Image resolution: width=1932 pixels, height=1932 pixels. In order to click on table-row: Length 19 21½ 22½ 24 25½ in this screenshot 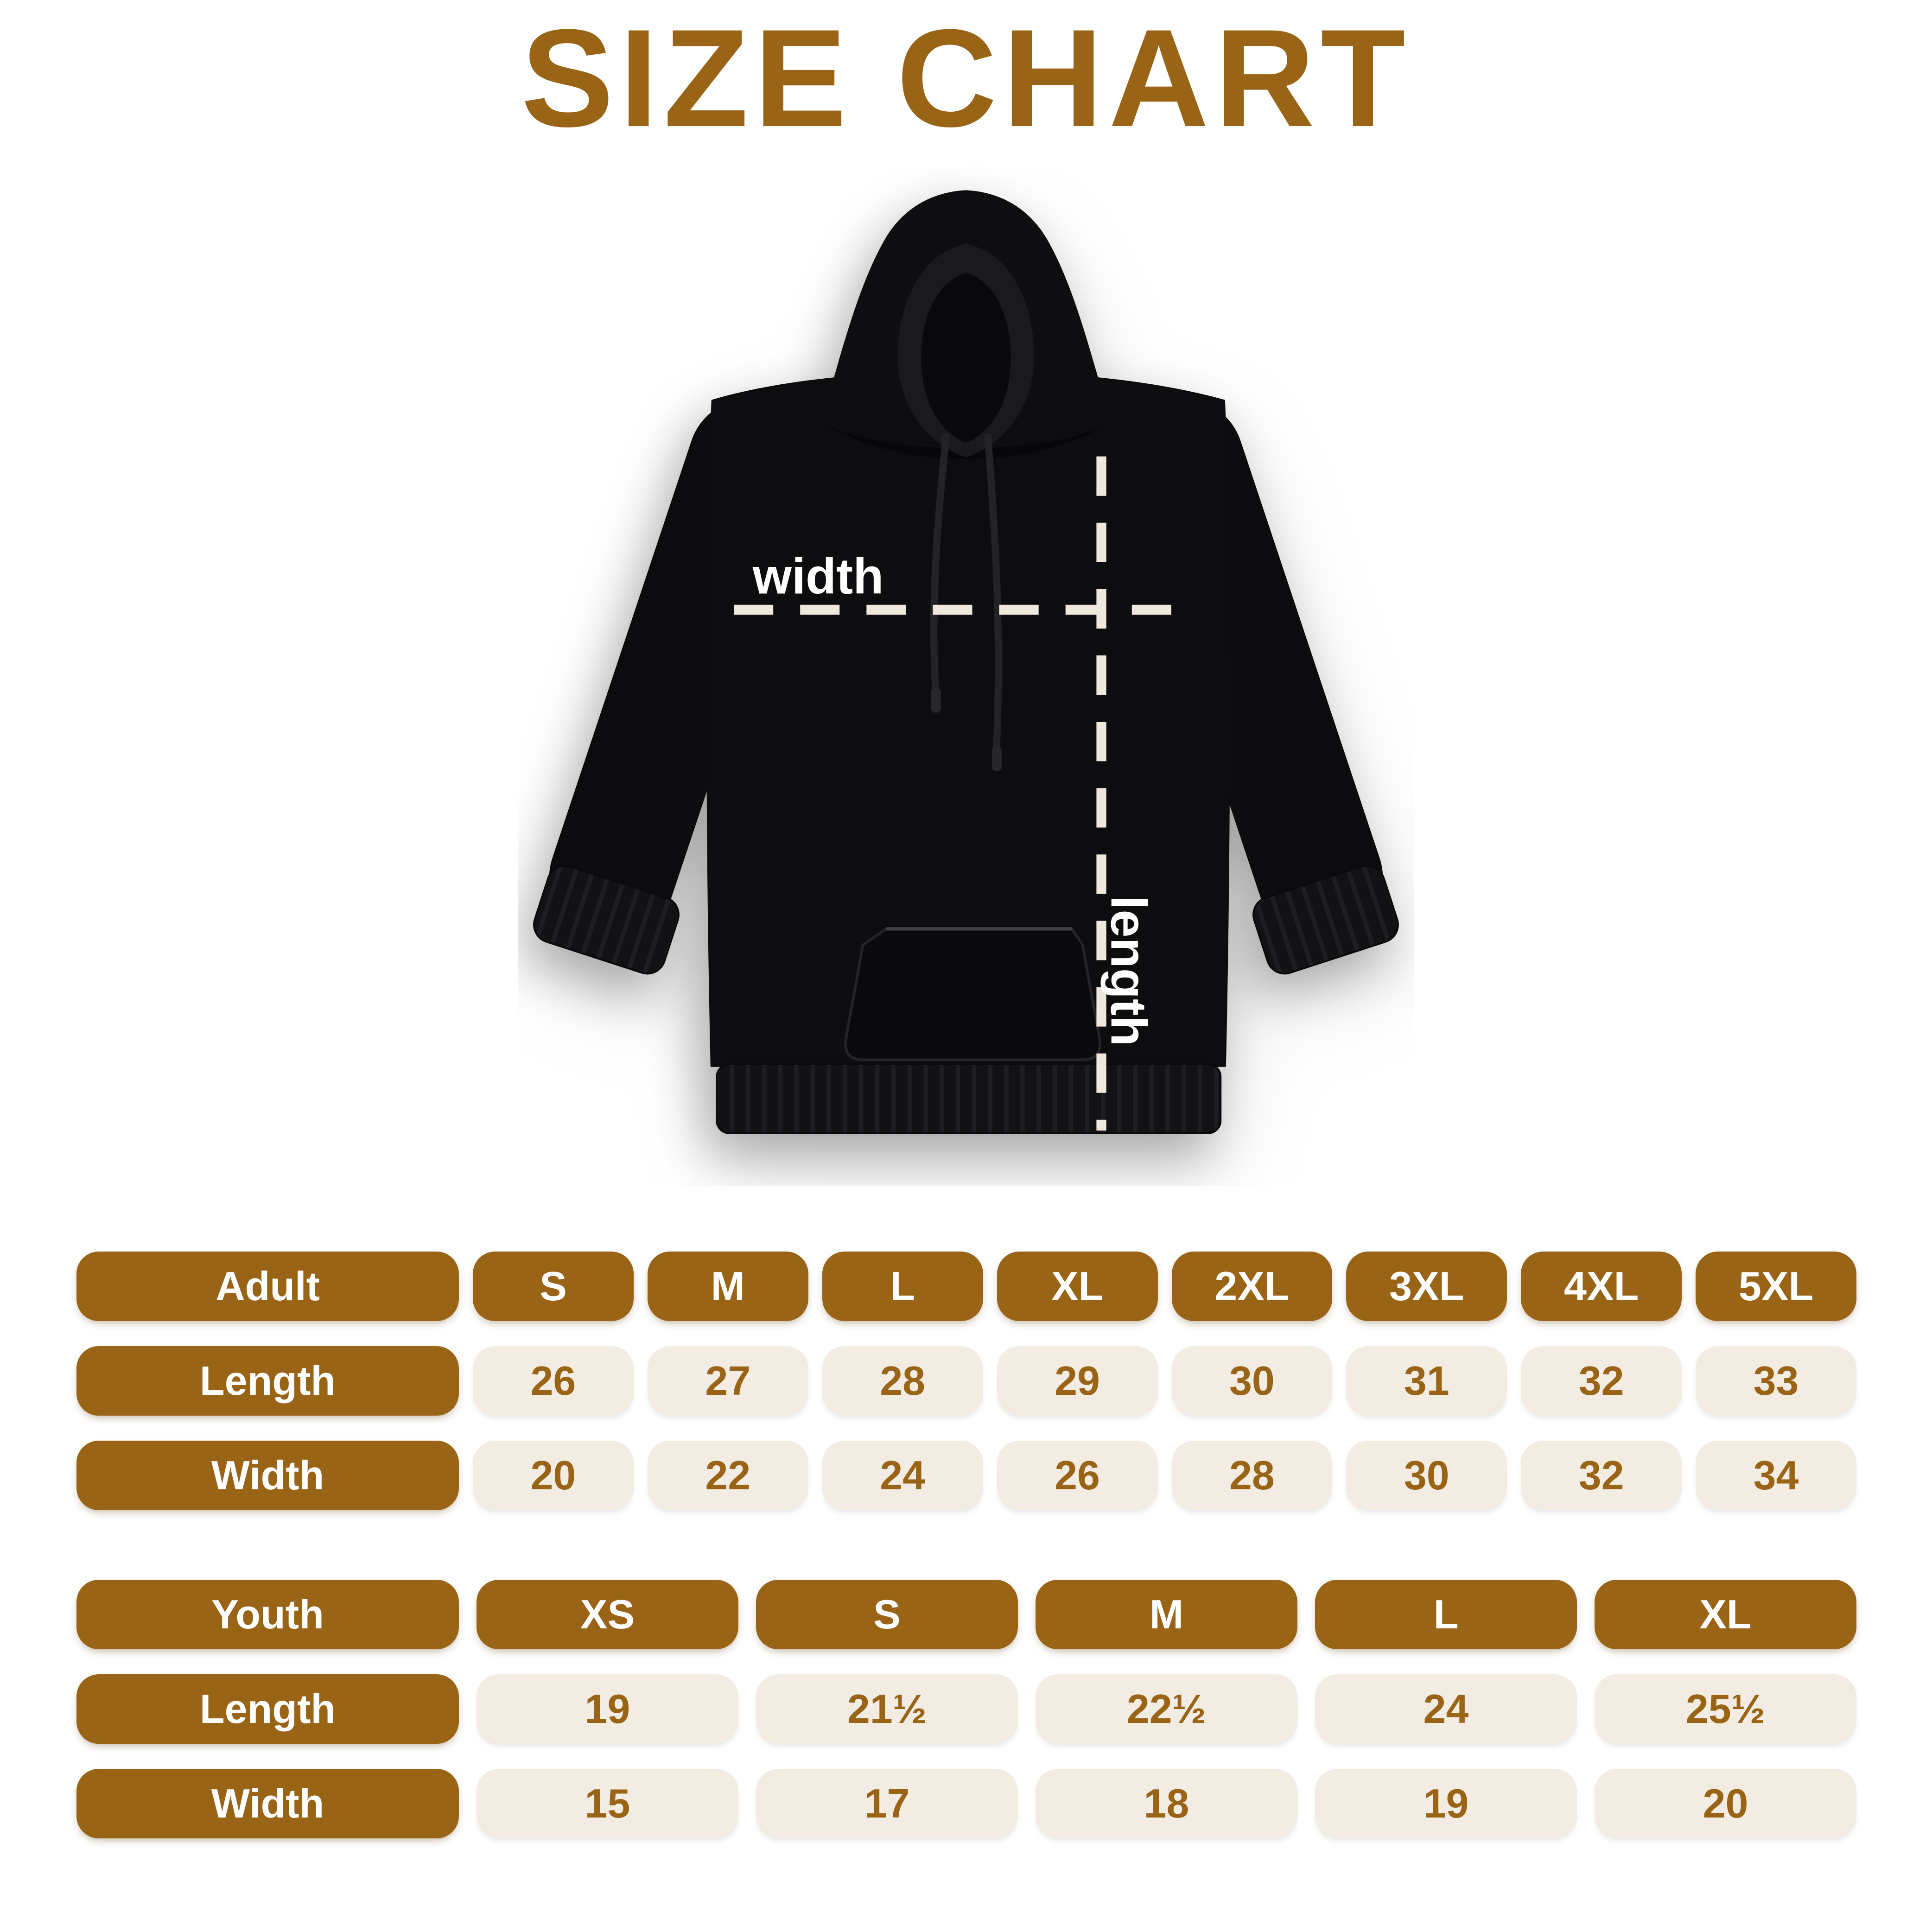, I will do `click(966, 1709)`.